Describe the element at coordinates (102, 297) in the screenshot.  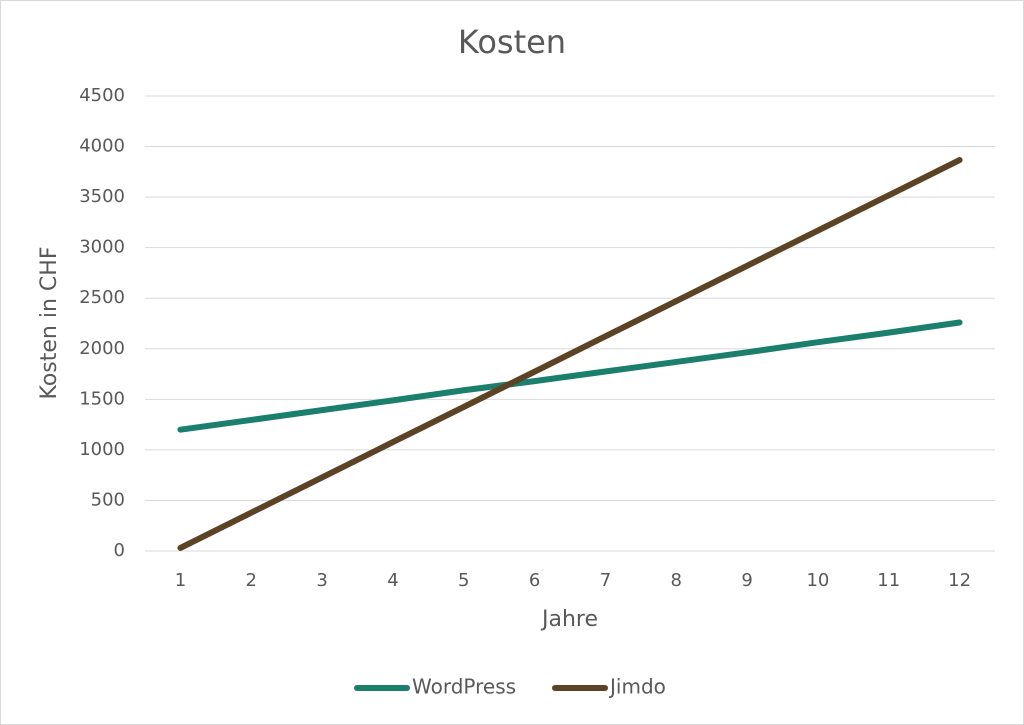
I see `y-tick-label: 2500` at that location.